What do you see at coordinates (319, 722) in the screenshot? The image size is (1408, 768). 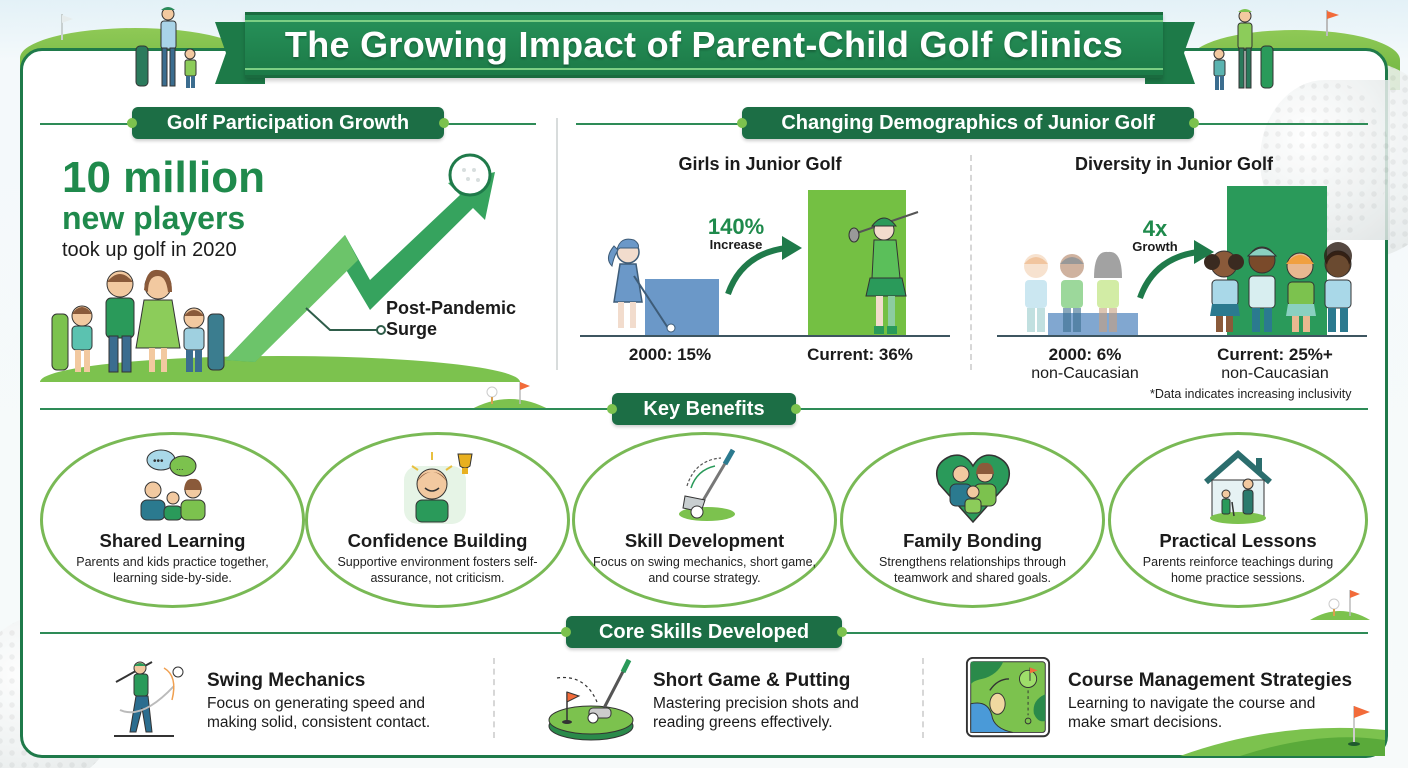 I see `skill-description-line: making solid, consistent contact.` at bounding box center [319, 722].